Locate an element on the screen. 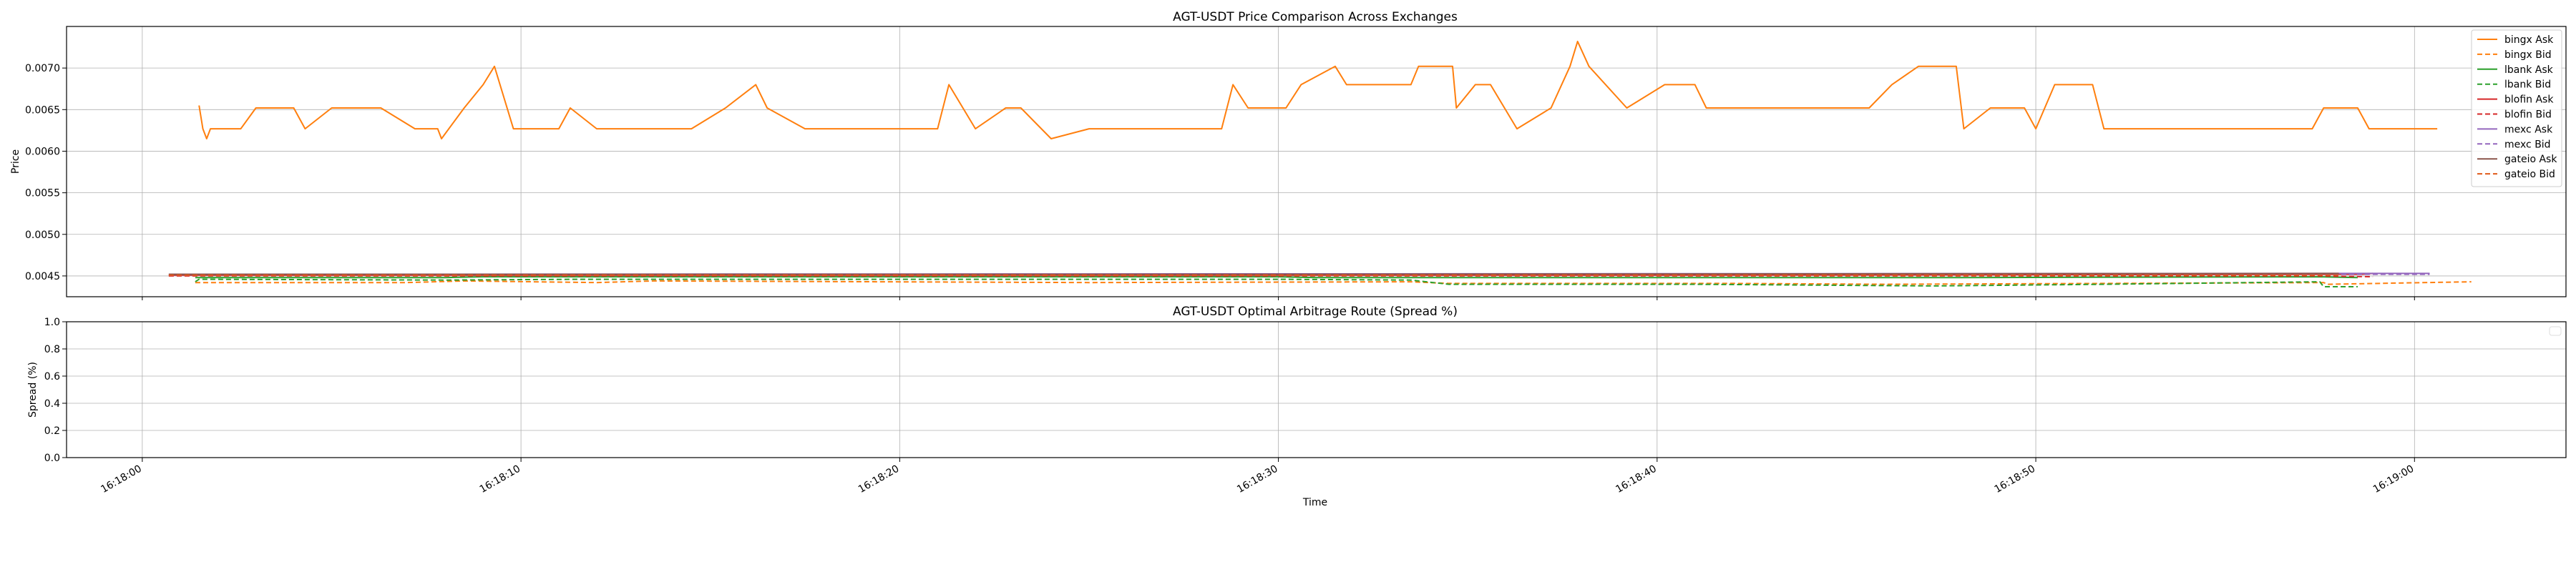 This screenshot has width=2576, height=572. price-y-tick-label: 0.0055 is located at coordinates (42, 193).